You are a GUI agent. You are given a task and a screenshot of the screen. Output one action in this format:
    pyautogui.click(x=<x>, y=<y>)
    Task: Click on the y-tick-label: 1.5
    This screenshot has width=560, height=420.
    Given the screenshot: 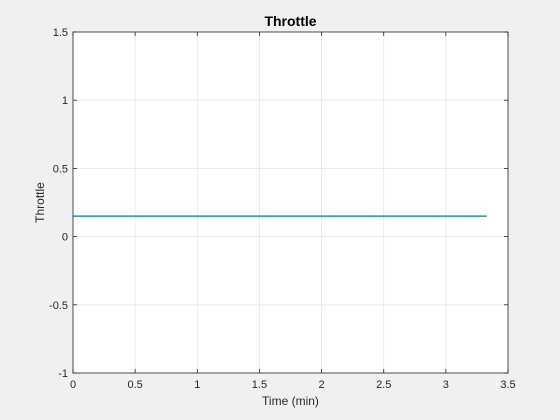 What is the action you would take?
    pyautogui.click(x=60, y=33)
    